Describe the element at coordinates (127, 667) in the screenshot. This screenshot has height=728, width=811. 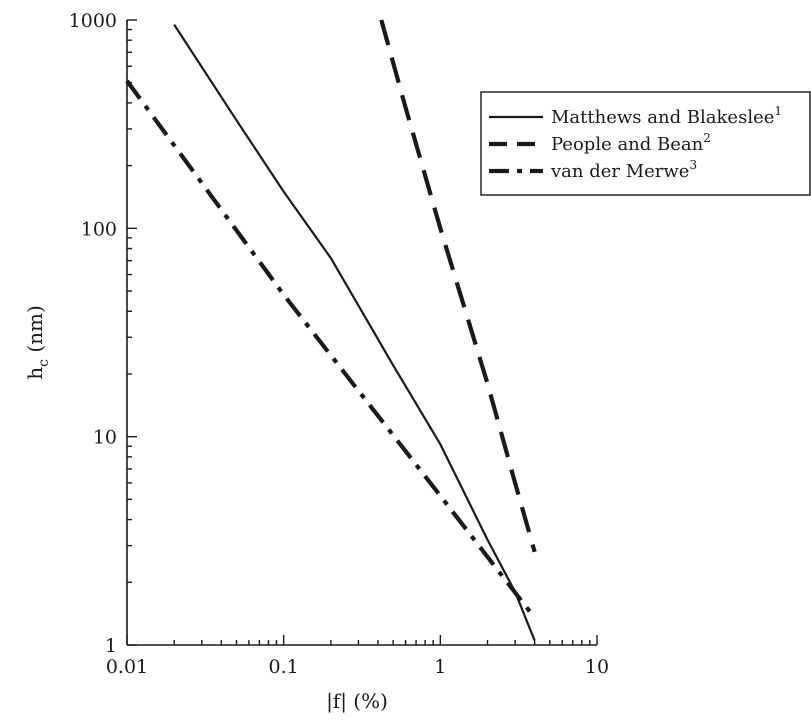
I see `x-tick-label: 0.01` at that location.